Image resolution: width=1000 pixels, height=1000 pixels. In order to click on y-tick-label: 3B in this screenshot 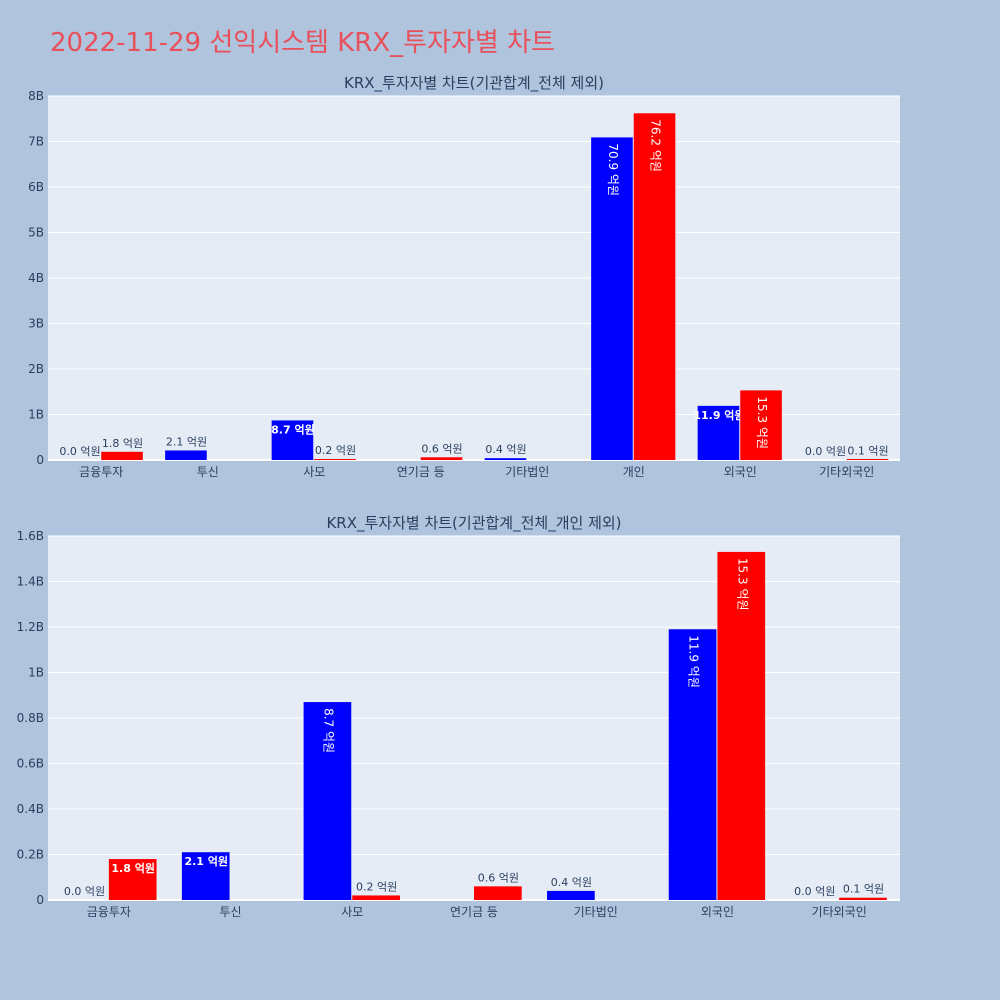, I will do `click(36, 324)`.